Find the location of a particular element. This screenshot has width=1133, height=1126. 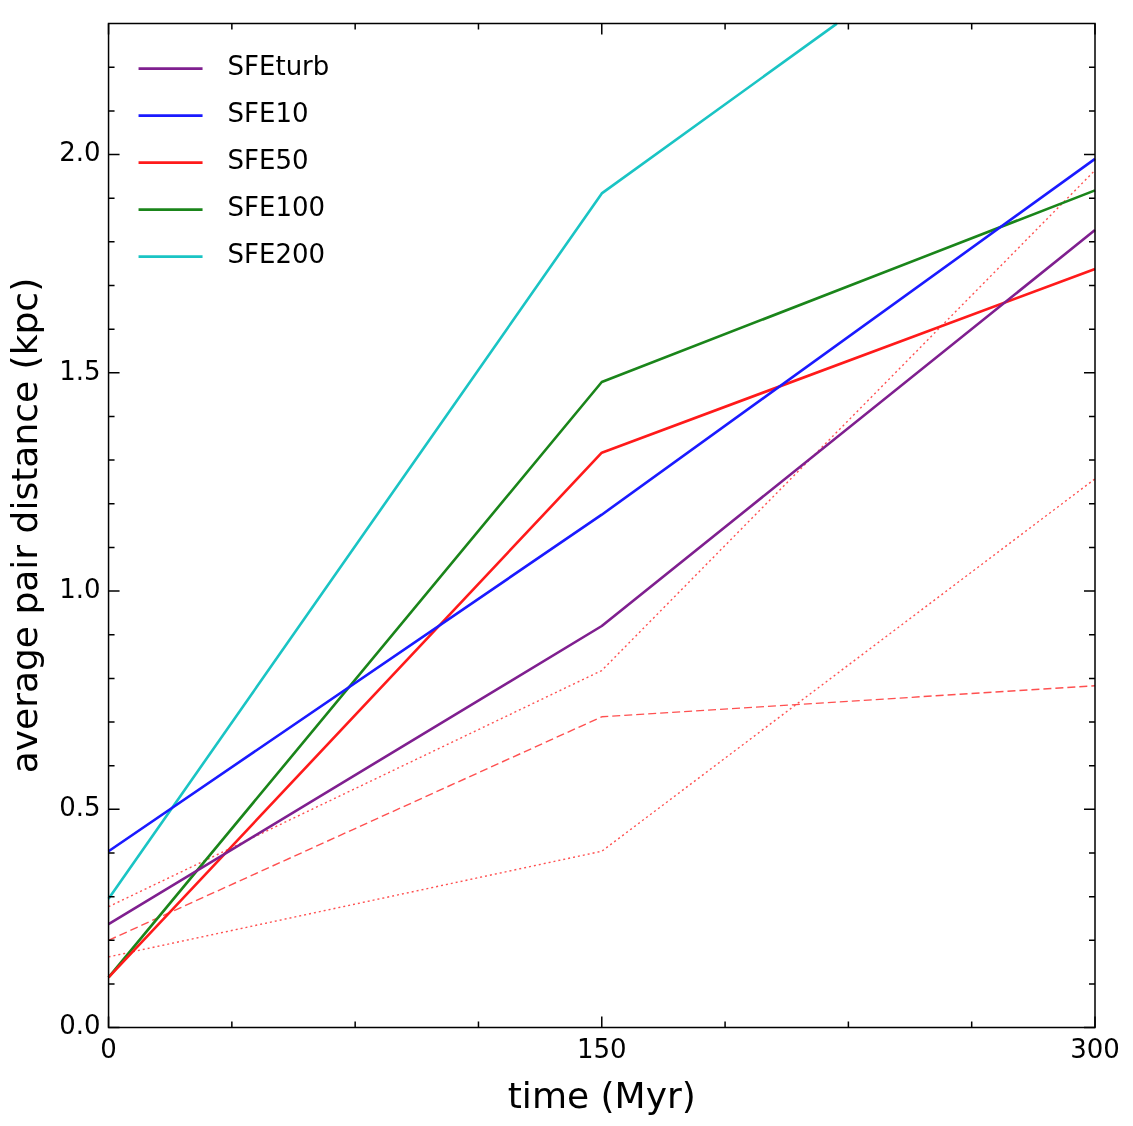

y-axis-title: average pair distance (kpc) is located at coordinates (24, 525).